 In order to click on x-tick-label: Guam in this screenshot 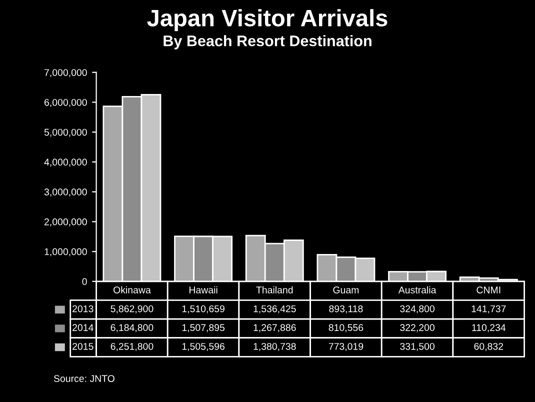, I will do `click(346, 290)`.